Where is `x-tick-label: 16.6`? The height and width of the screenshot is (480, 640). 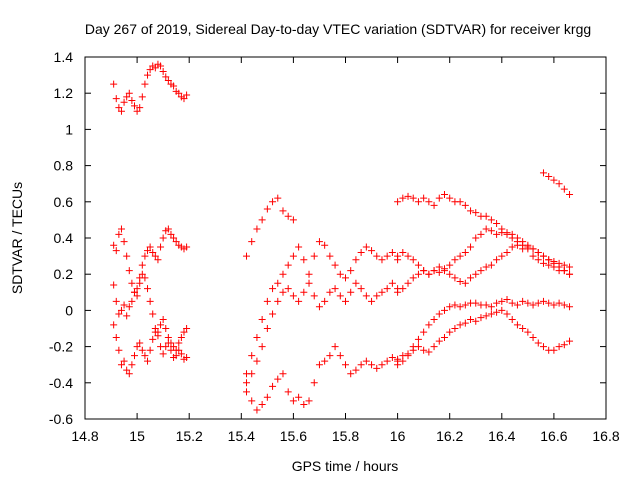 x-tick-label: 16.6 is located at coordinates (553, 436).